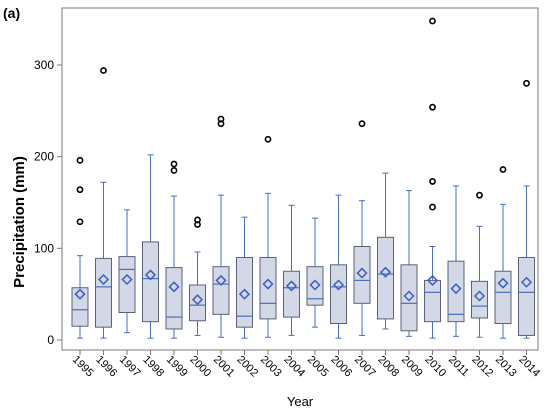 The image size is (550, 416). Describe the element at coordinates (458, 366) in the screenshot. I see `x-tick-label: 2011` at that location.